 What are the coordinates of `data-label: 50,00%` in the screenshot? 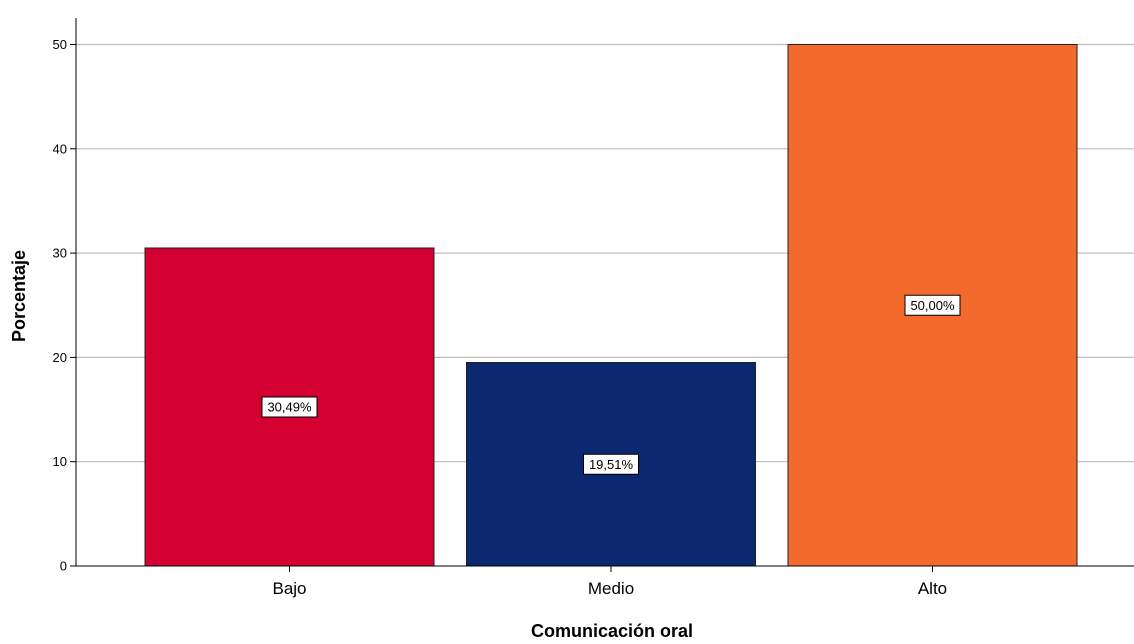 It's located at (932, 305).